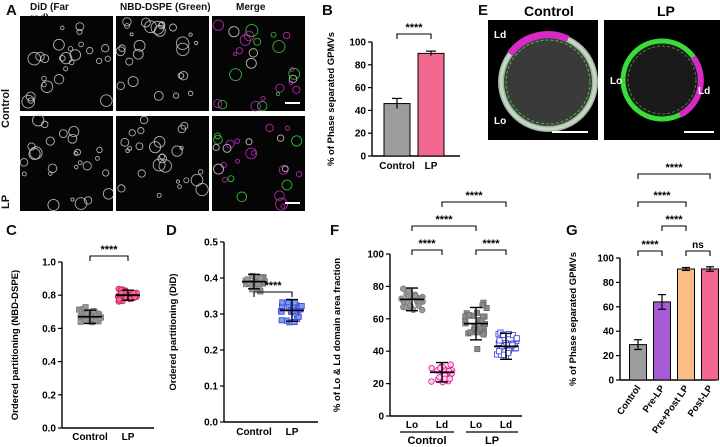 The image size is (720, 447). What do you see at coordinates (476, 425) in the screenshot?
I see `x-tick-label: Lo` at bounding box center [476, 425].